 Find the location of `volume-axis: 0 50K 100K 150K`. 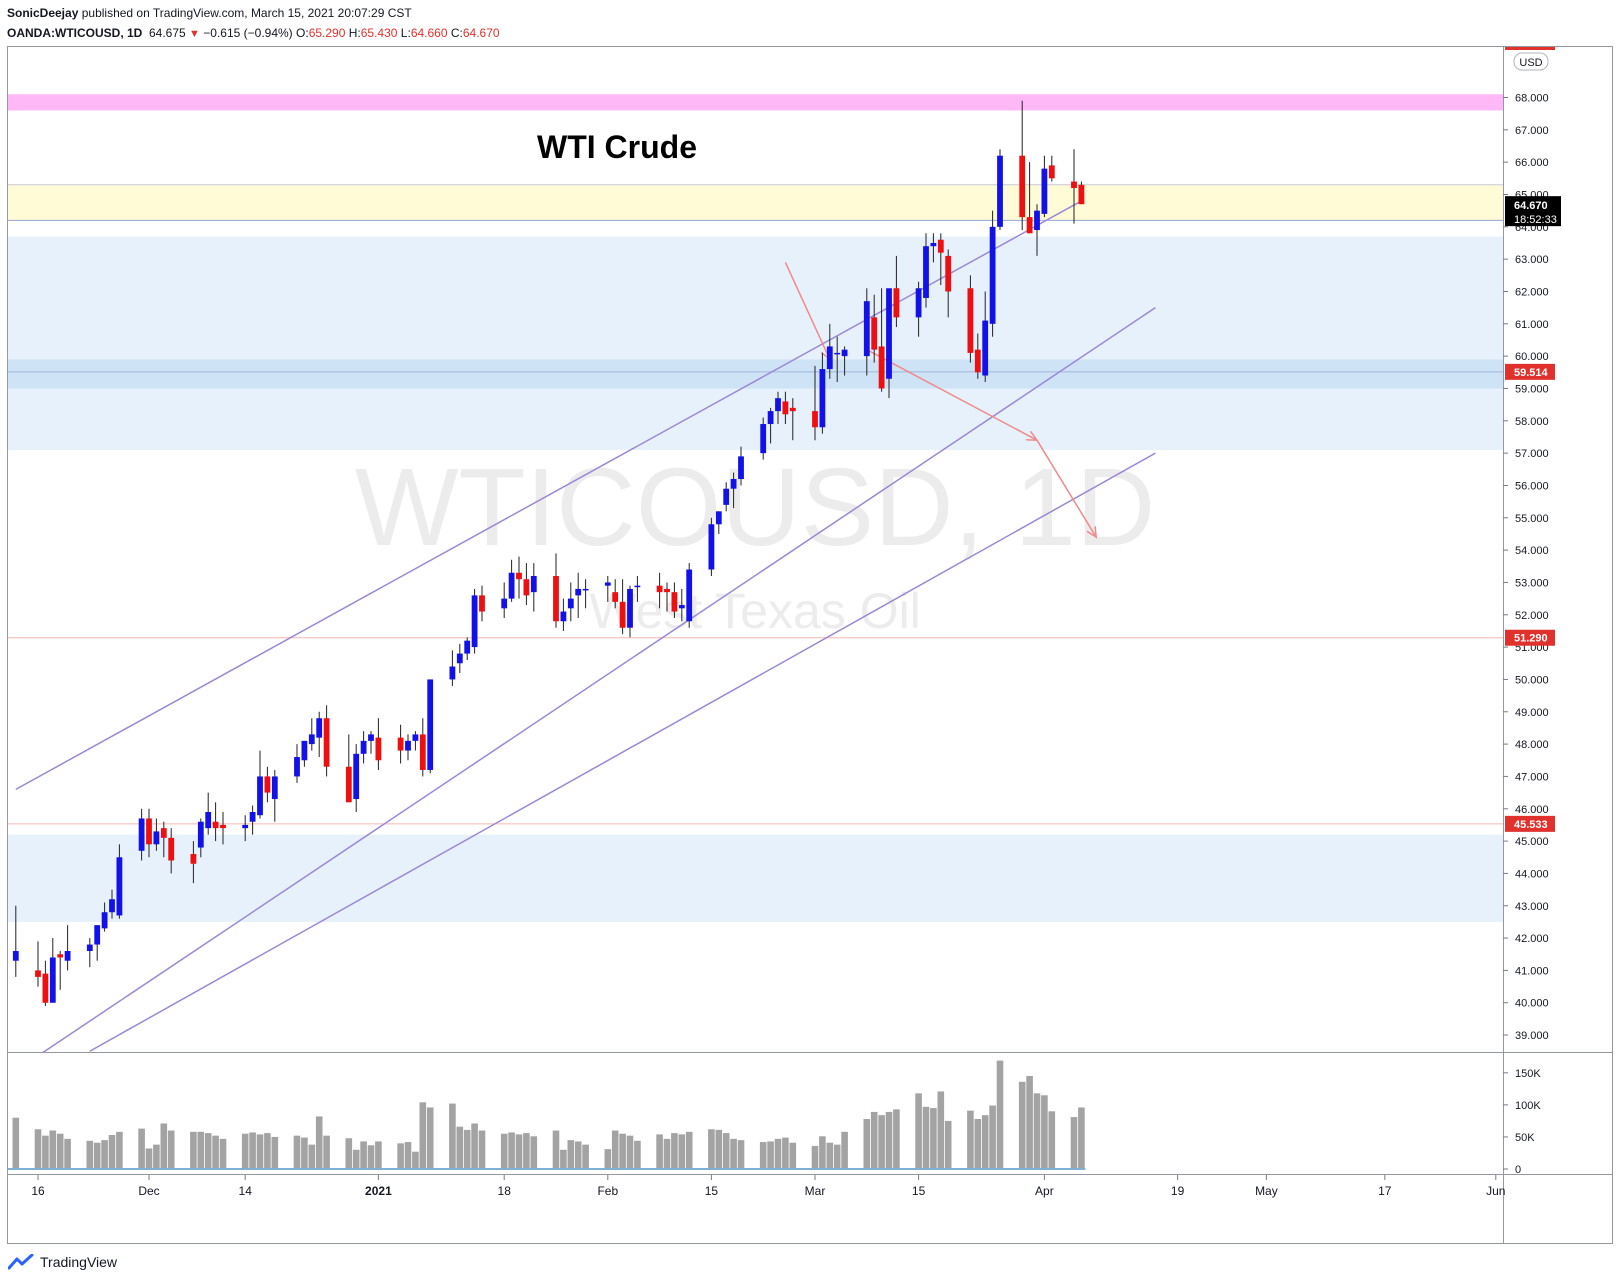

volume-axis: 0 50K 100K 150K is located at coordinates (1522, 1122).